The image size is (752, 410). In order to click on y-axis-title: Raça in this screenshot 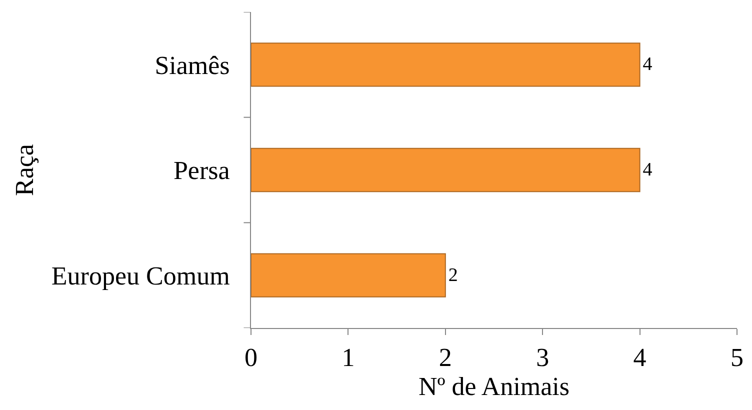, I will do `click(24, 170)`.